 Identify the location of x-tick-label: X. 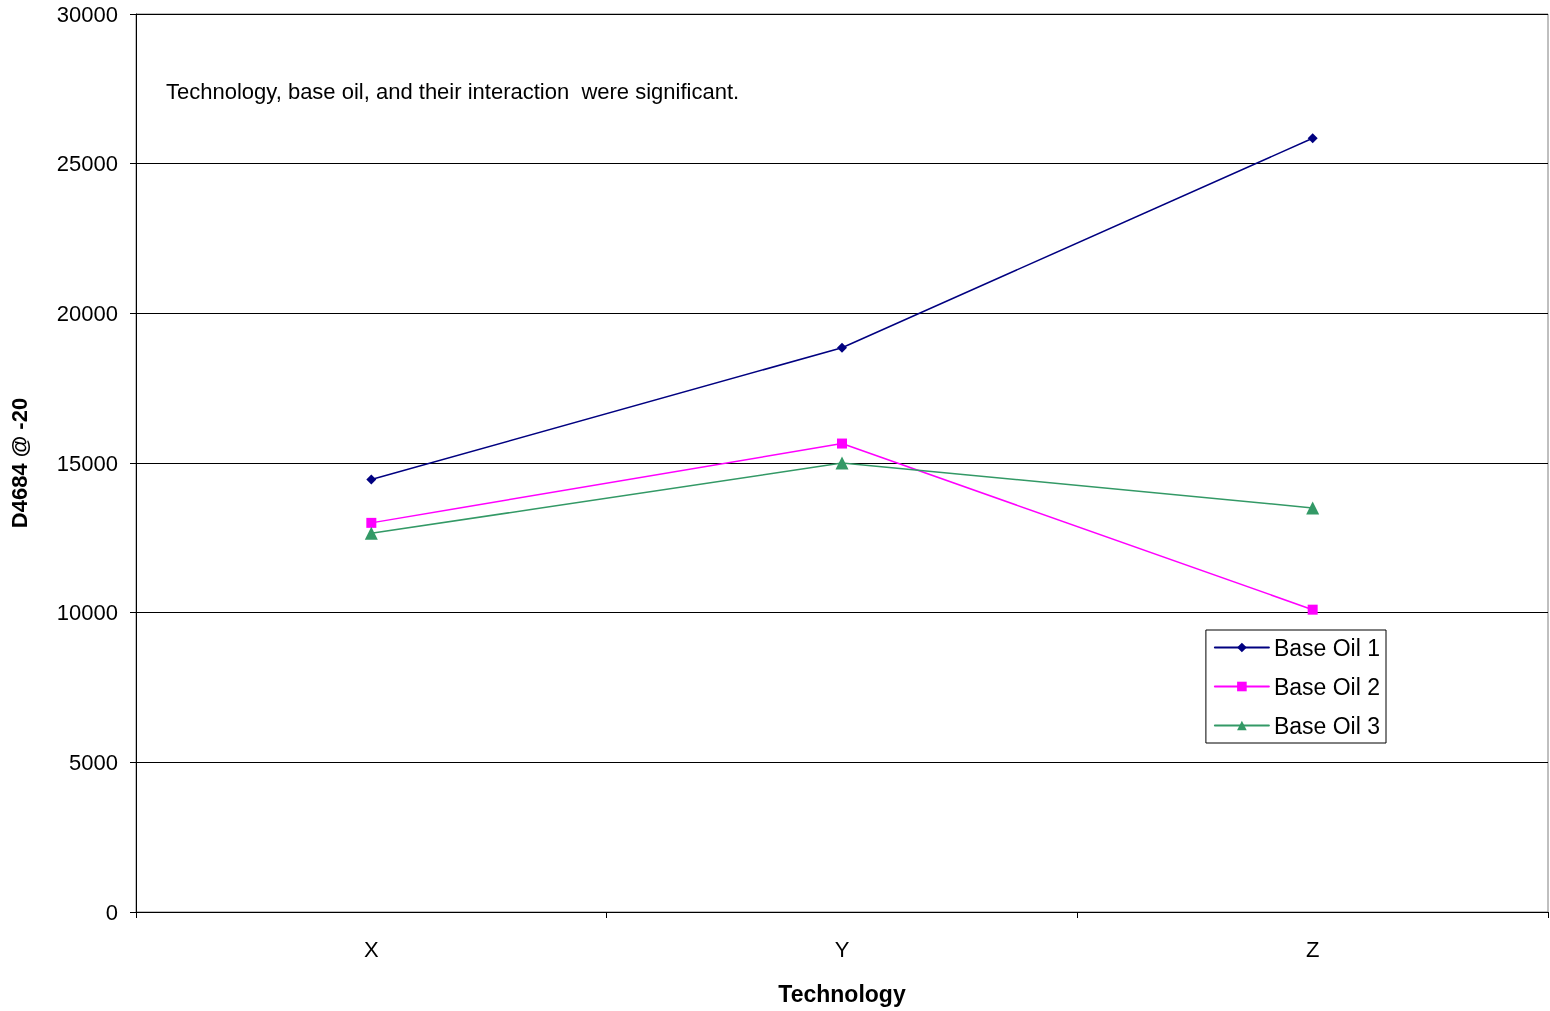
(371, 949).